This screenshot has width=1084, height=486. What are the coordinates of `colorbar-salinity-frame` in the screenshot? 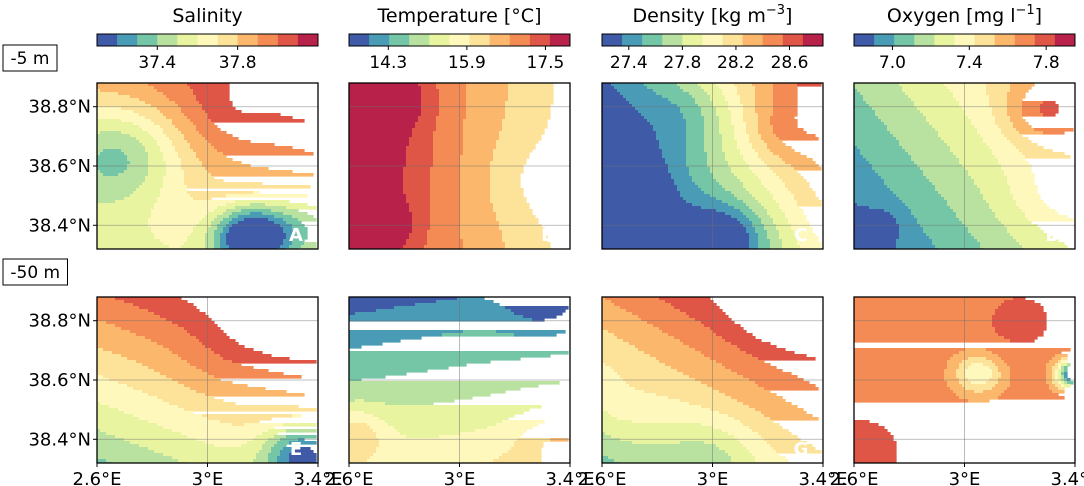 It's located at (207, 40).